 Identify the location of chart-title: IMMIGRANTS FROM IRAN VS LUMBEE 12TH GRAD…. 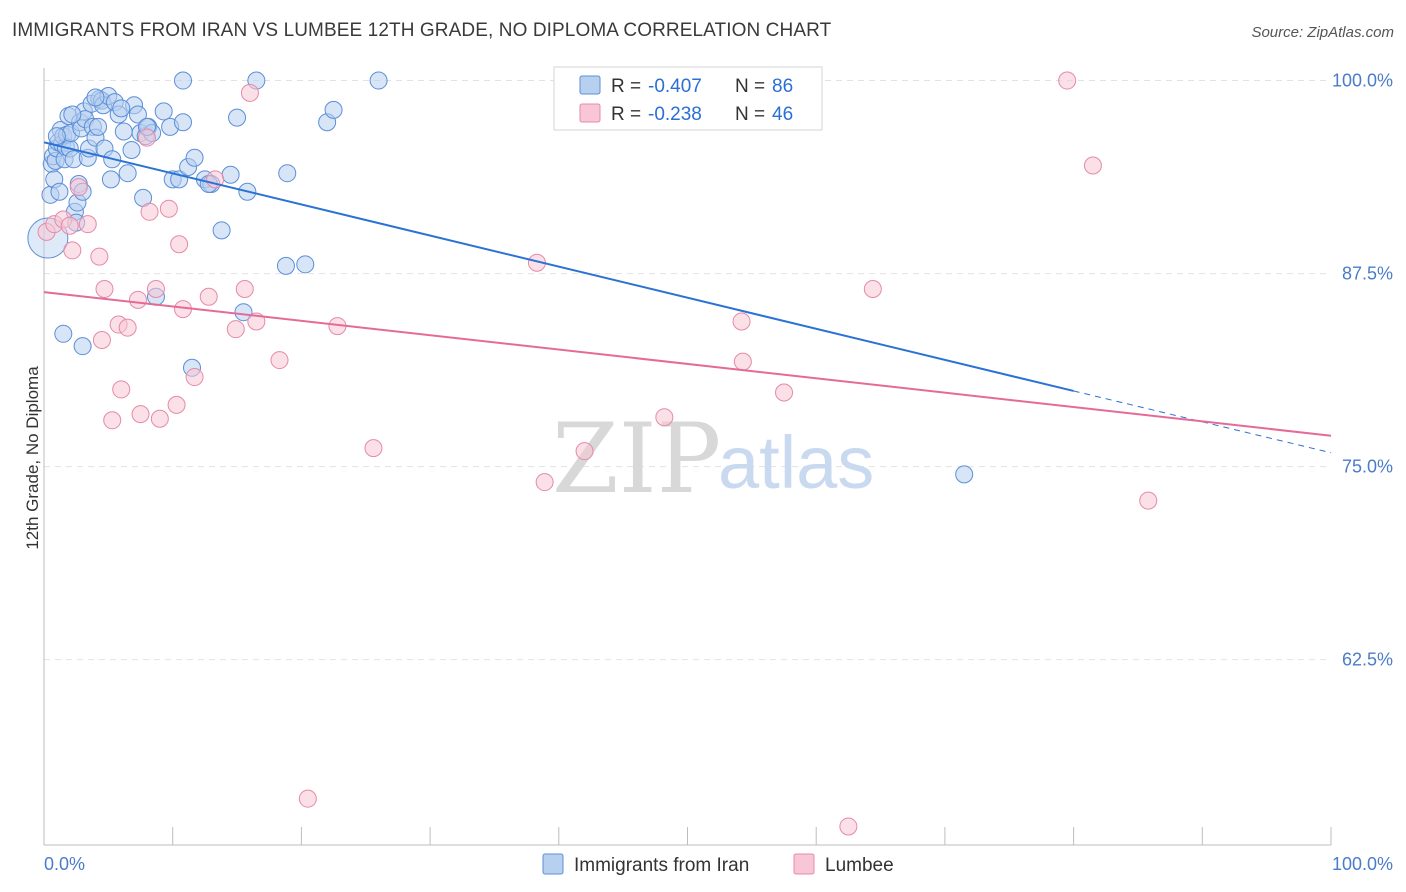
(422, 30).